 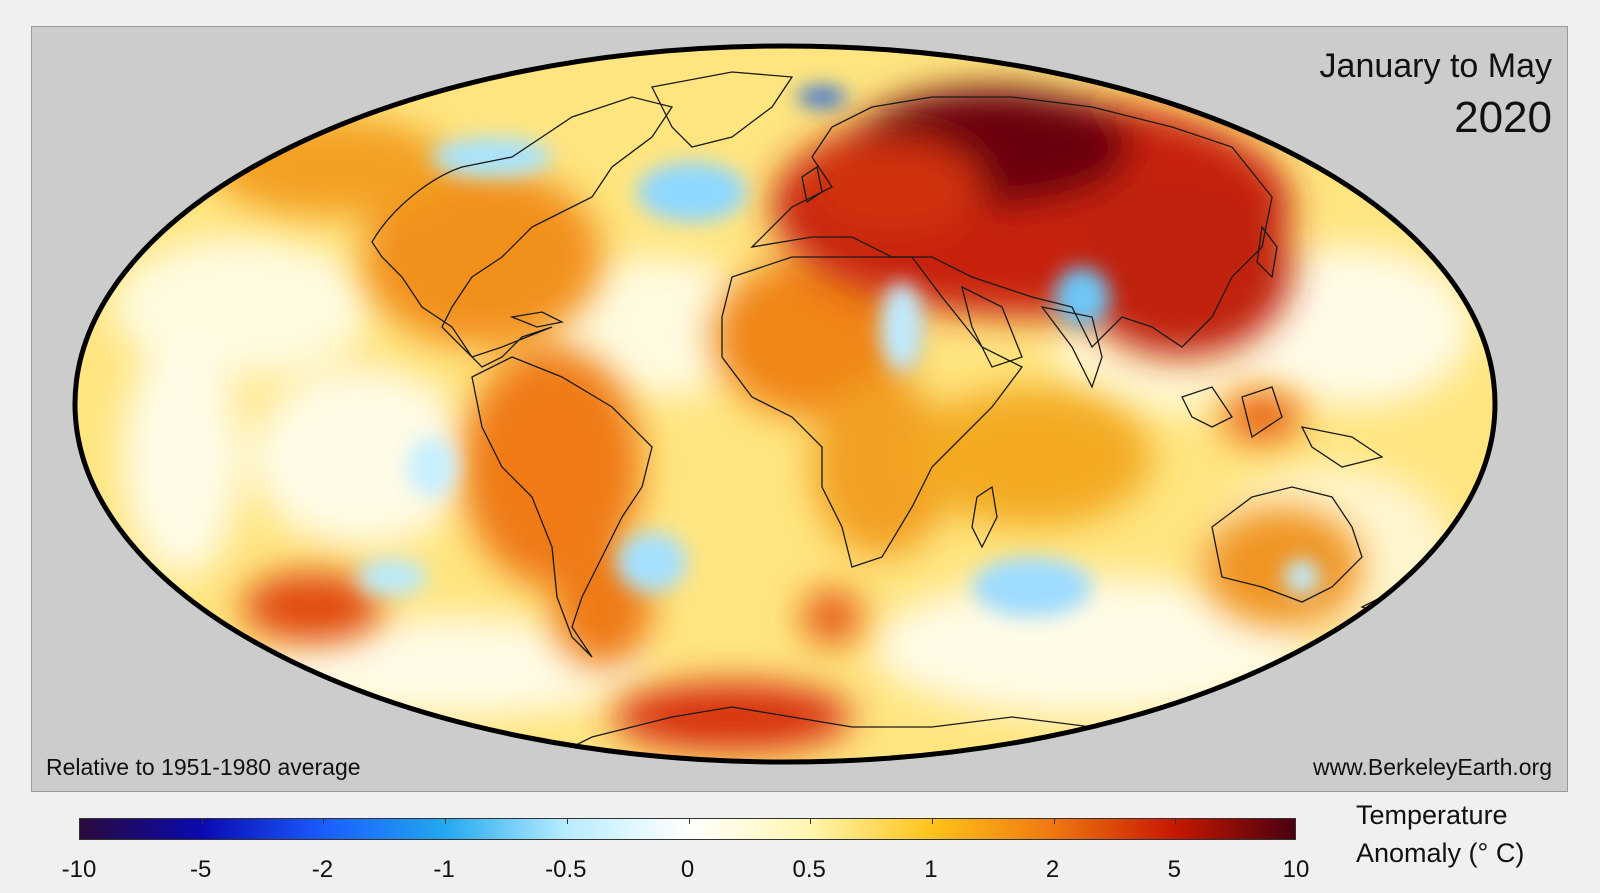 What do you see at coordinates (1174, 869) in the screenshot?
I see `colorbar-tick-label: 5` at bounding box center [1174, 869].